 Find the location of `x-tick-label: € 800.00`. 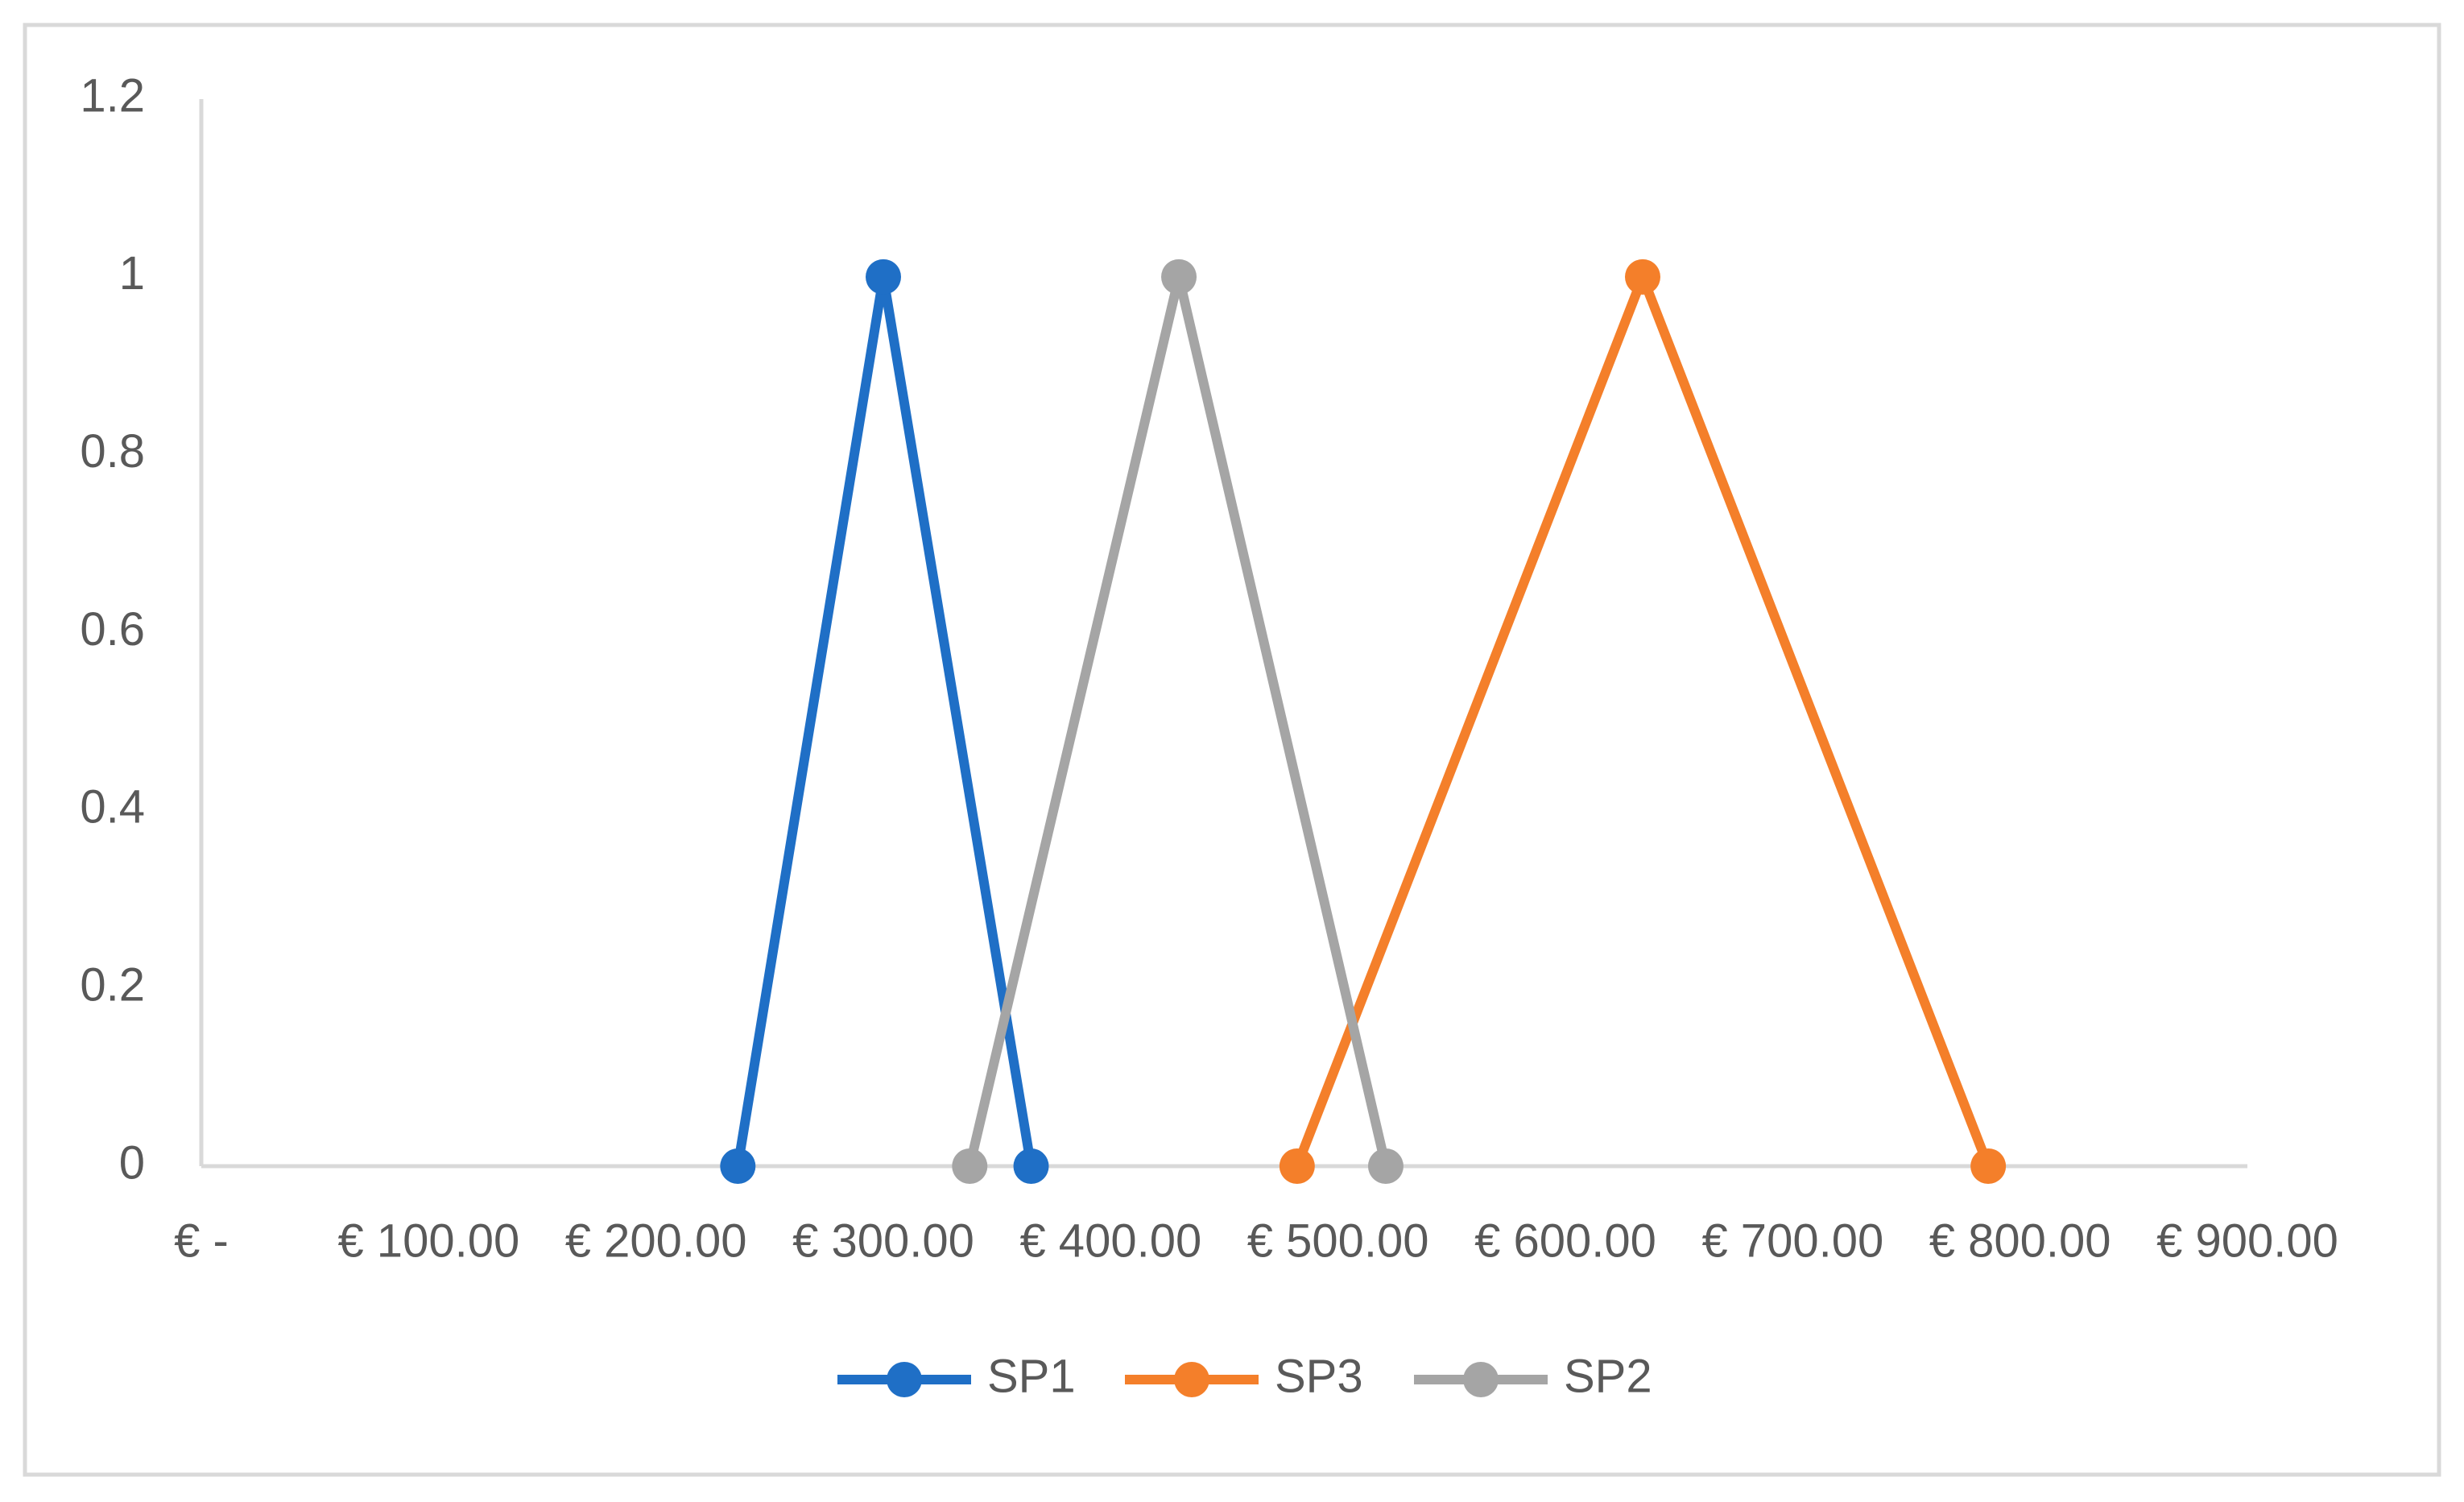

x-tick-label: € 800.00 is located at coordinates (2020, 1240).